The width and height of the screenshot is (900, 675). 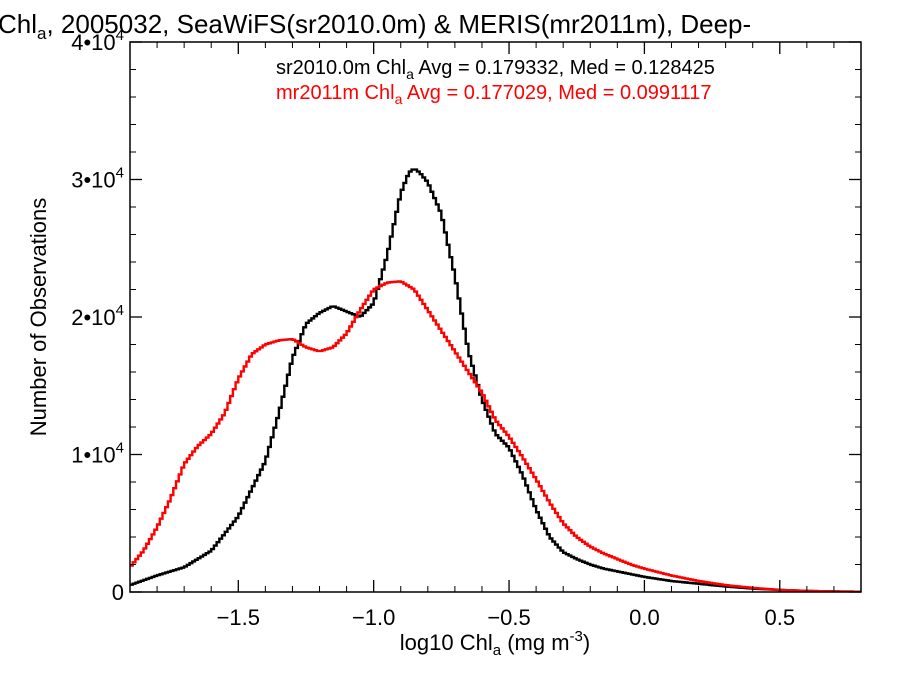 I want to click on x-tick-label: −1.5, so click(x=238, y=617).